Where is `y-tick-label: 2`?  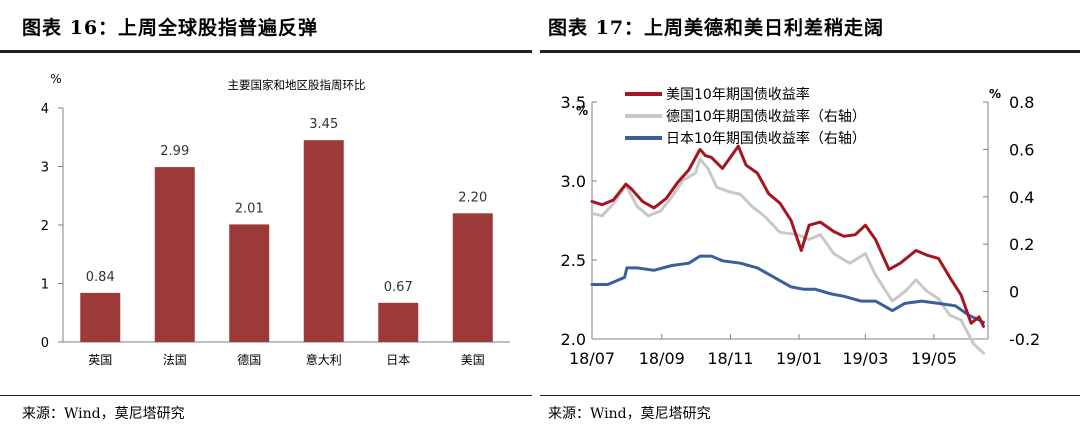 y-tick-label: 2 is located at coordinates (45, 226).